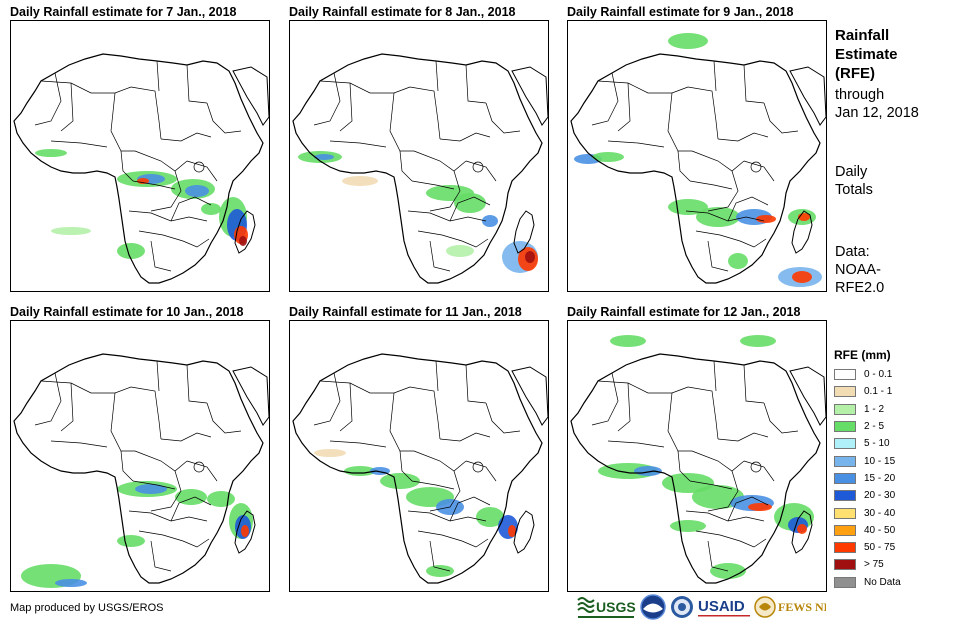 Image resolution: width=967 pixels, height=626 pixels. I want to click on data-source-line: Data:, so click(852, 252).